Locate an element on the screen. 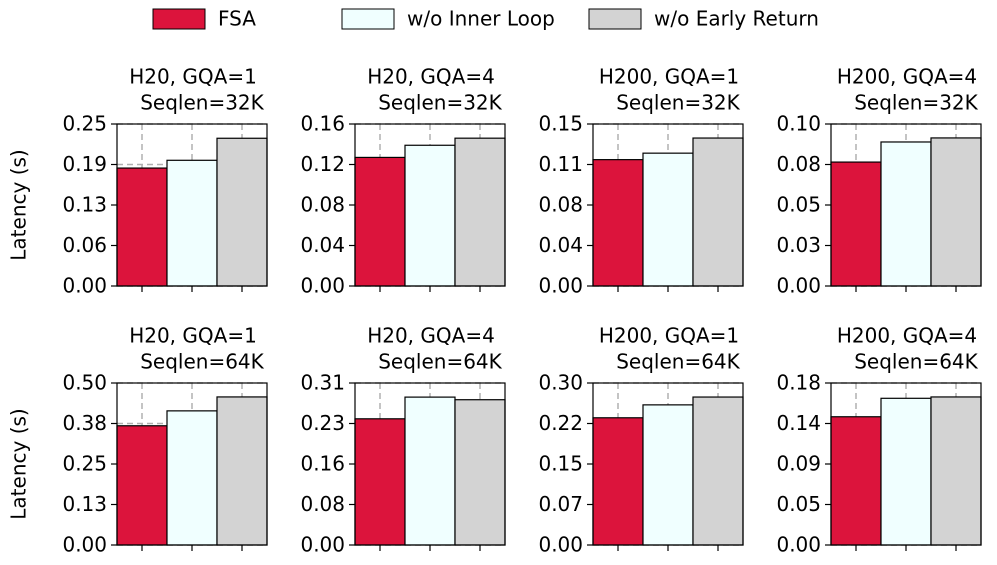 Image resolution: width=997 pixels, height=565 pixels. y-tick-label: 0.09 is located at coordinates (798, 464).